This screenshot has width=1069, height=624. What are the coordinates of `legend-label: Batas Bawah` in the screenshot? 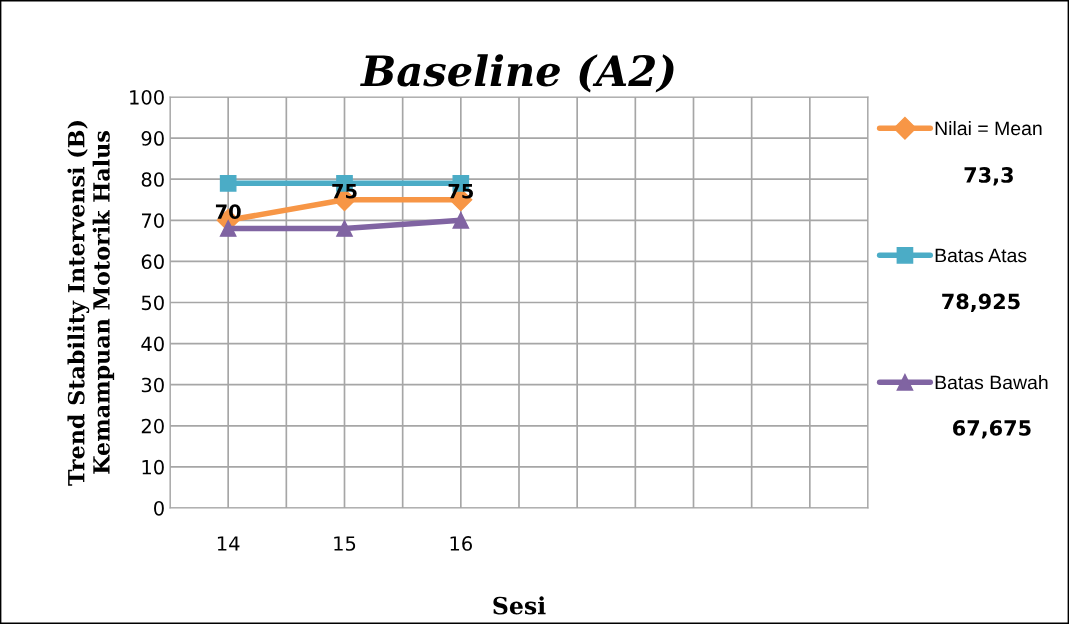 It's located at (991, 382).